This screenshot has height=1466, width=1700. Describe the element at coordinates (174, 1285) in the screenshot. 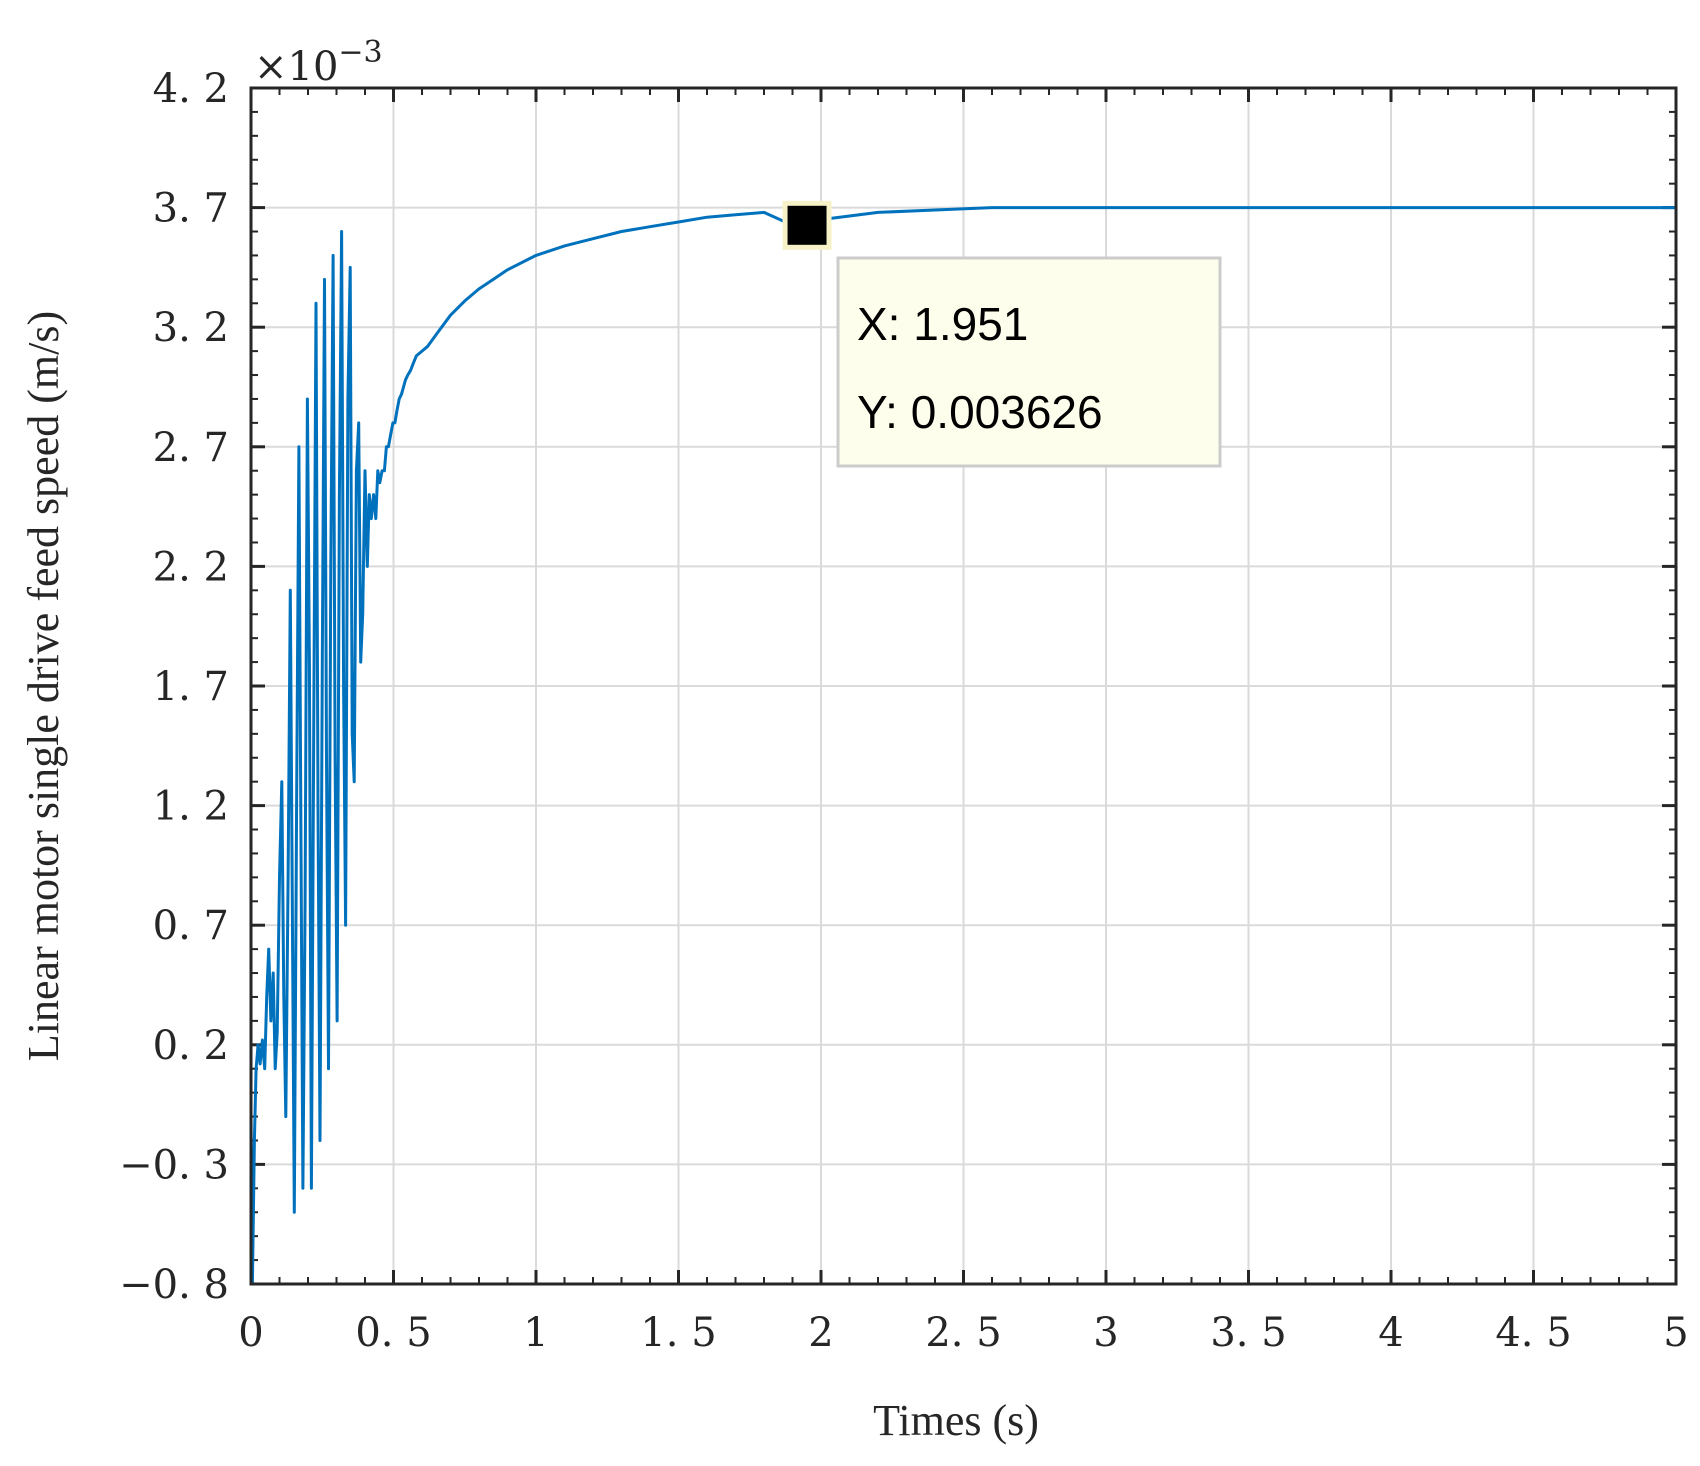

I see `y-tick-label: −0. 8` at that location.